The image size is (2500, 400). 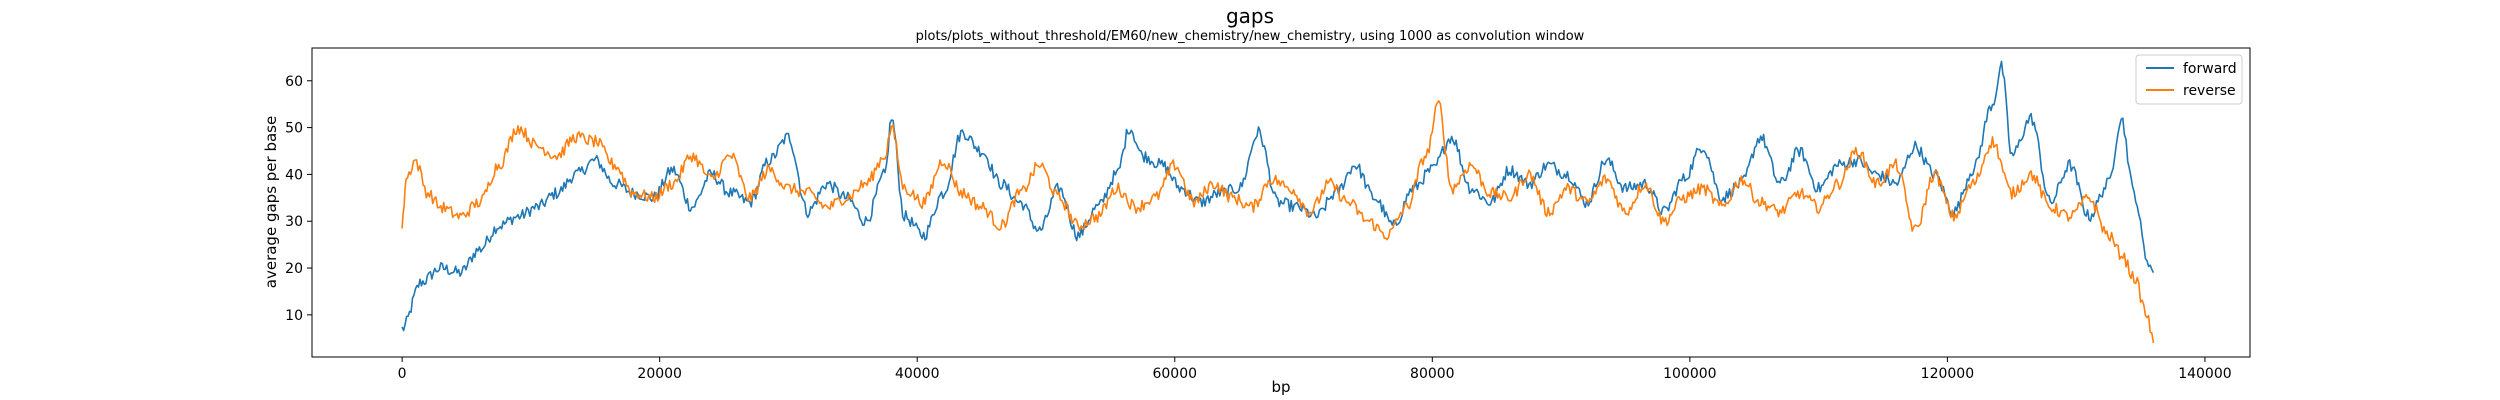 I want to click on y-tick-label: 40, so click(x=294, y=175).